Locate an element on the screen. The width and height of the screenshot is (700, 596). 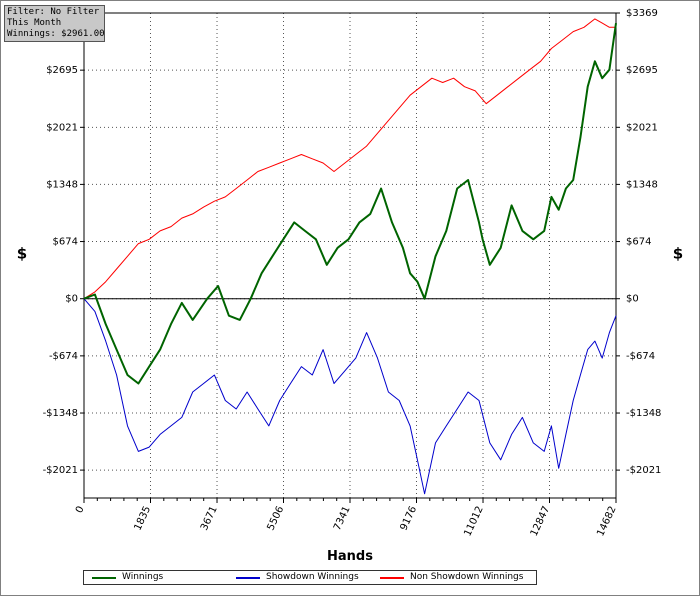
y-tick-label-right: $3369 is located at coordinates (642, 13).